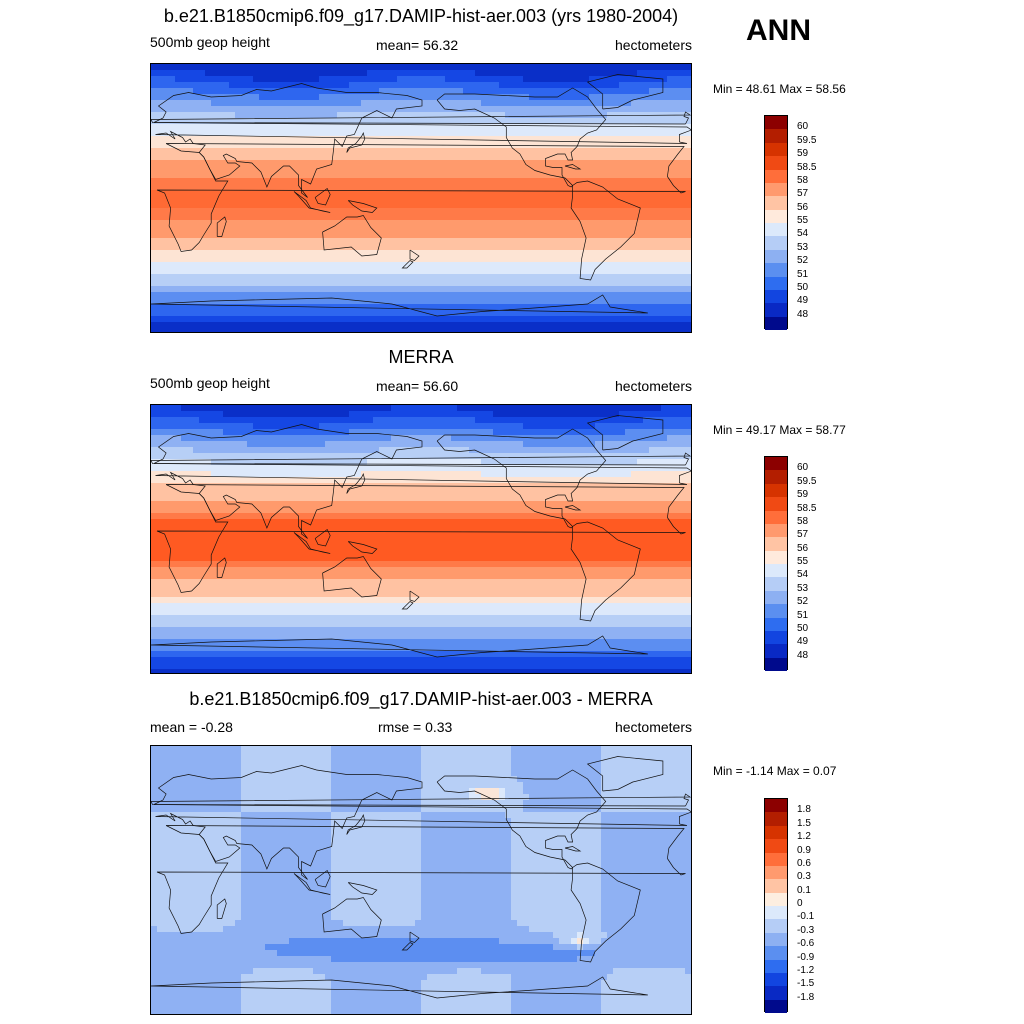  I want to click on panel-3-minmax: Min = -1.14 Max = 0.07, so click(775, 771).